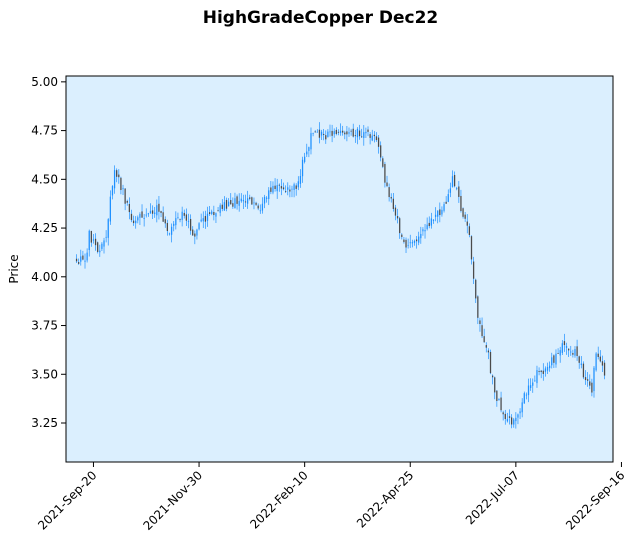 The height and width of the screenshot is (554, 641). I want to click on y-tick-label: 3.75, so click(44, 326).